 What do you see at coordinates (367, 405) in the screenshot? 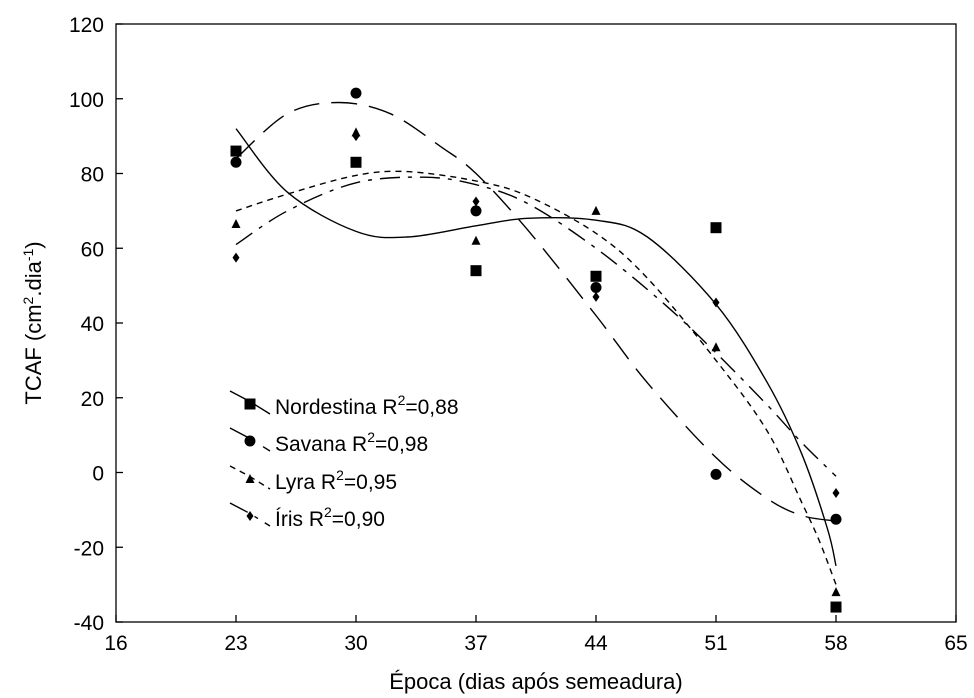
I see `legend-label-nordestina: Nordestina R2=0,88` at bounding box center [367, 405].